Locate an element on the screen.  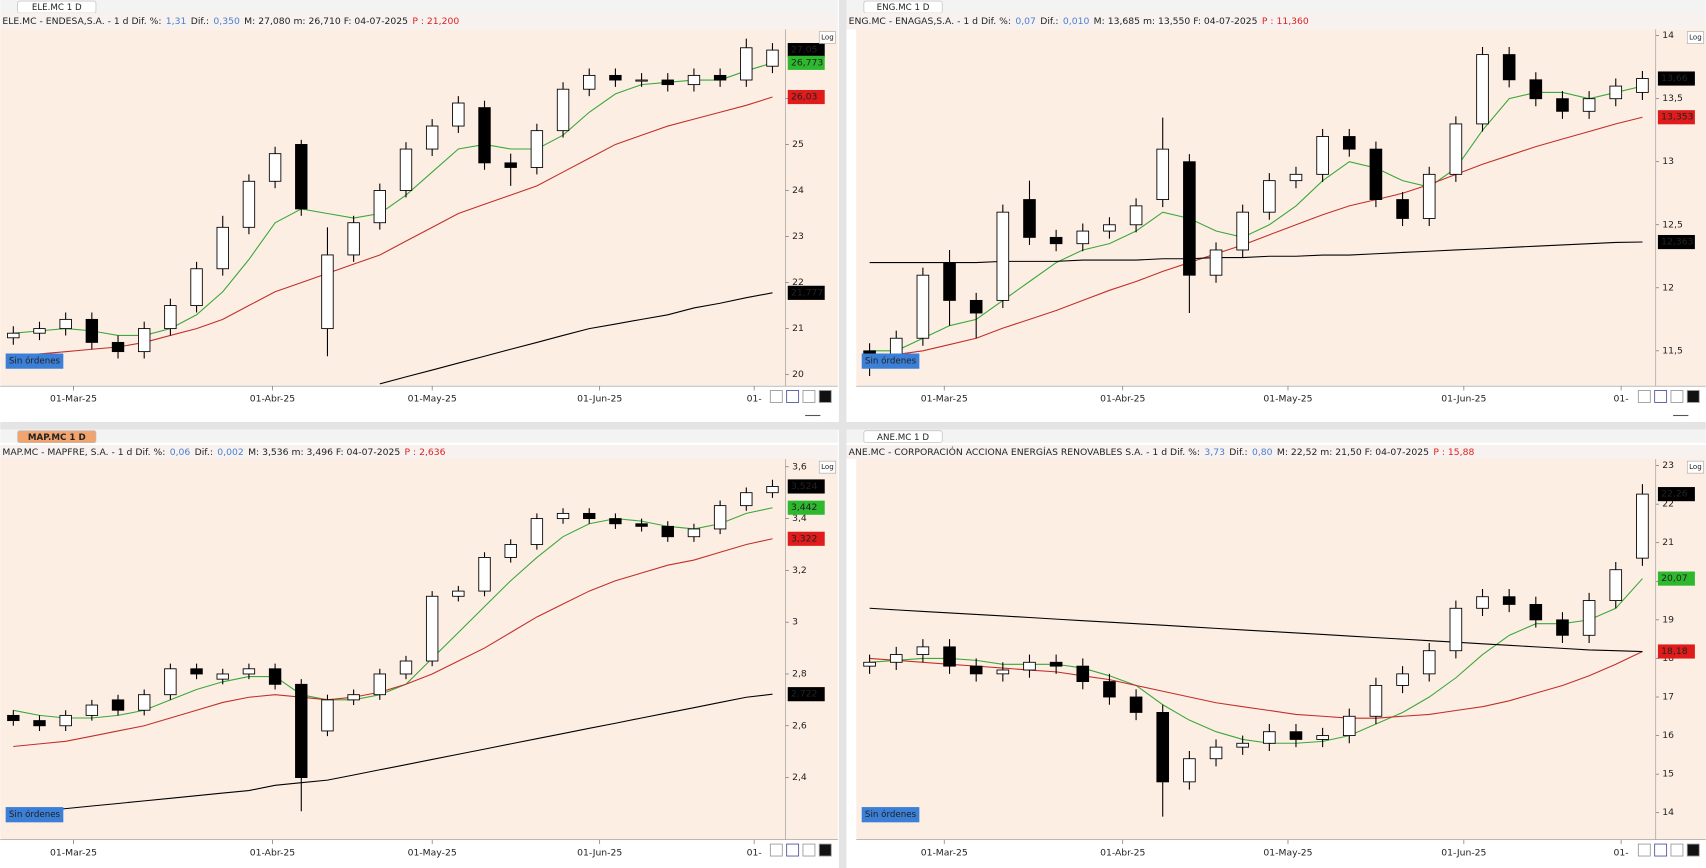
price-tag-label: 3,442 is located at coordinates (804, 507).